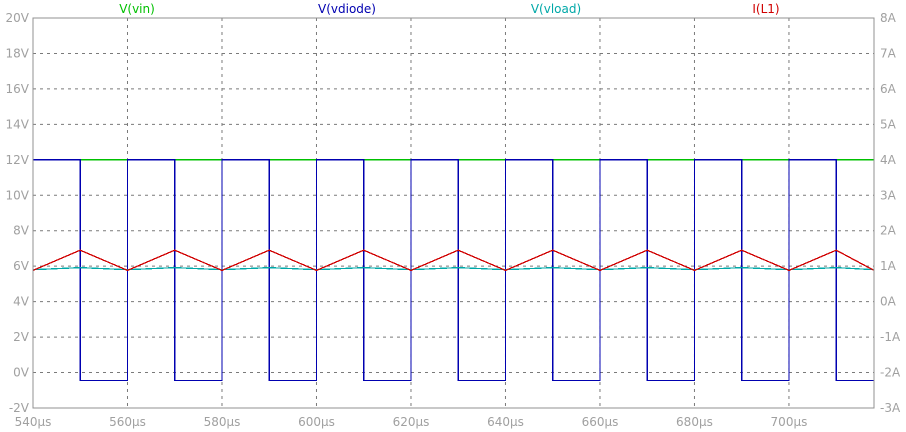 The height and width of the screenshot is (432, 906). What do you see at coordinates (18, 195) in the screenshot?
I see `y-left-tick-label: 10V` at bounding box center [18, 195].